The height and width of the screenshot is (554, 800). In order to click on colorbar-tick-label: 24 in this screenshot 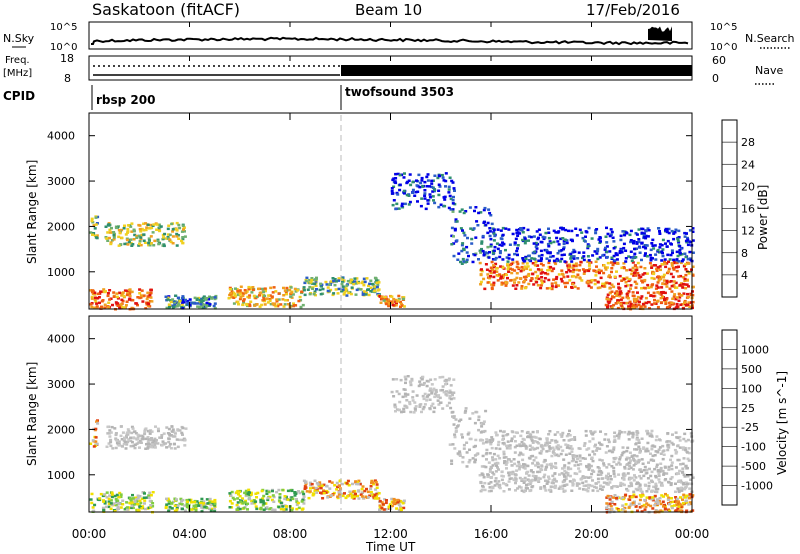, I will do `click(748, 164)`.